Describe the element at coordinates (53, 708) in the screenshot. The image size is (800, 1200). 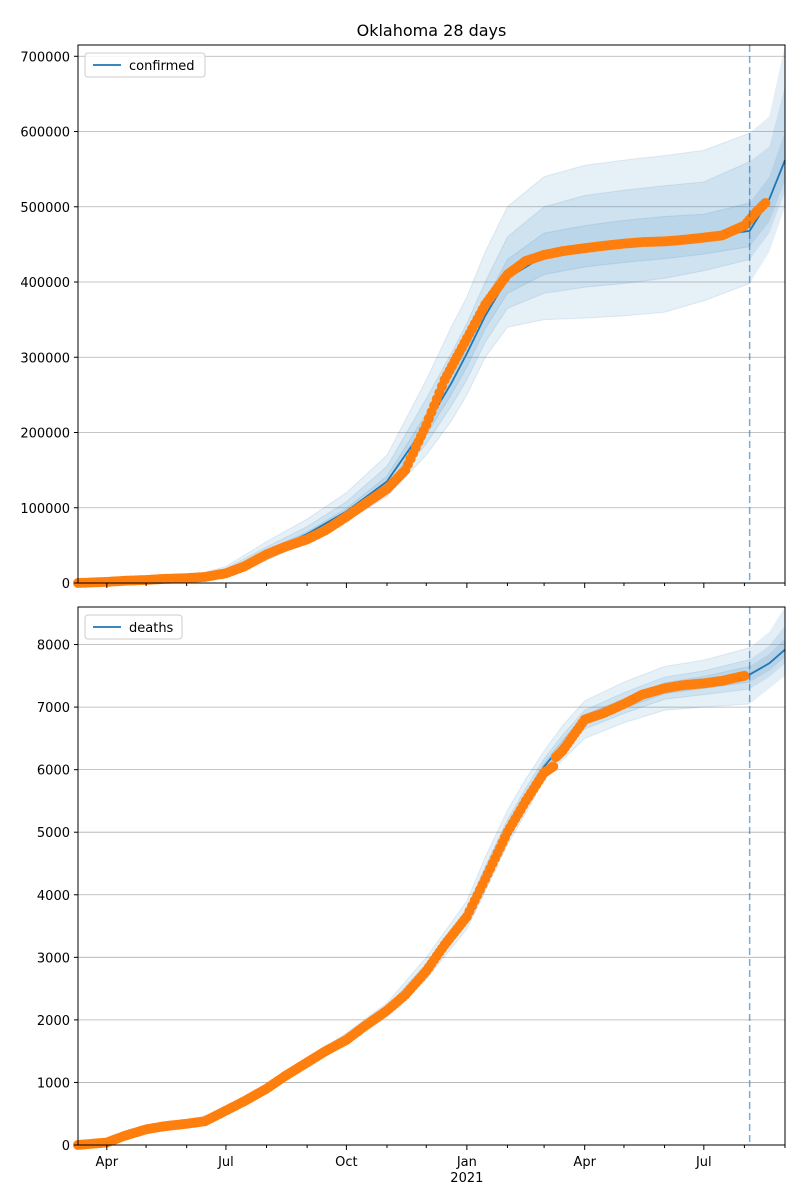
I see `y-tick-label: 7000` at that location.